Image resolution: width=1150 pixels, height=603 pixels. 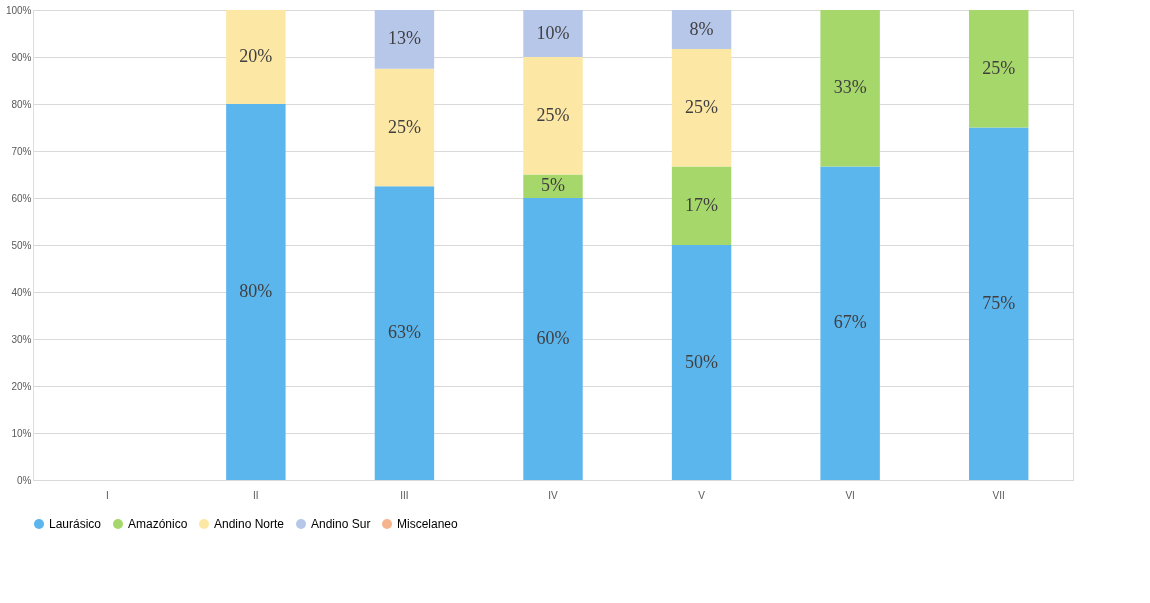 What do you see at coordinates (21, 245) in the screenshot?
I see `y-tick-label: 50%` at bounding box center [21, 245].